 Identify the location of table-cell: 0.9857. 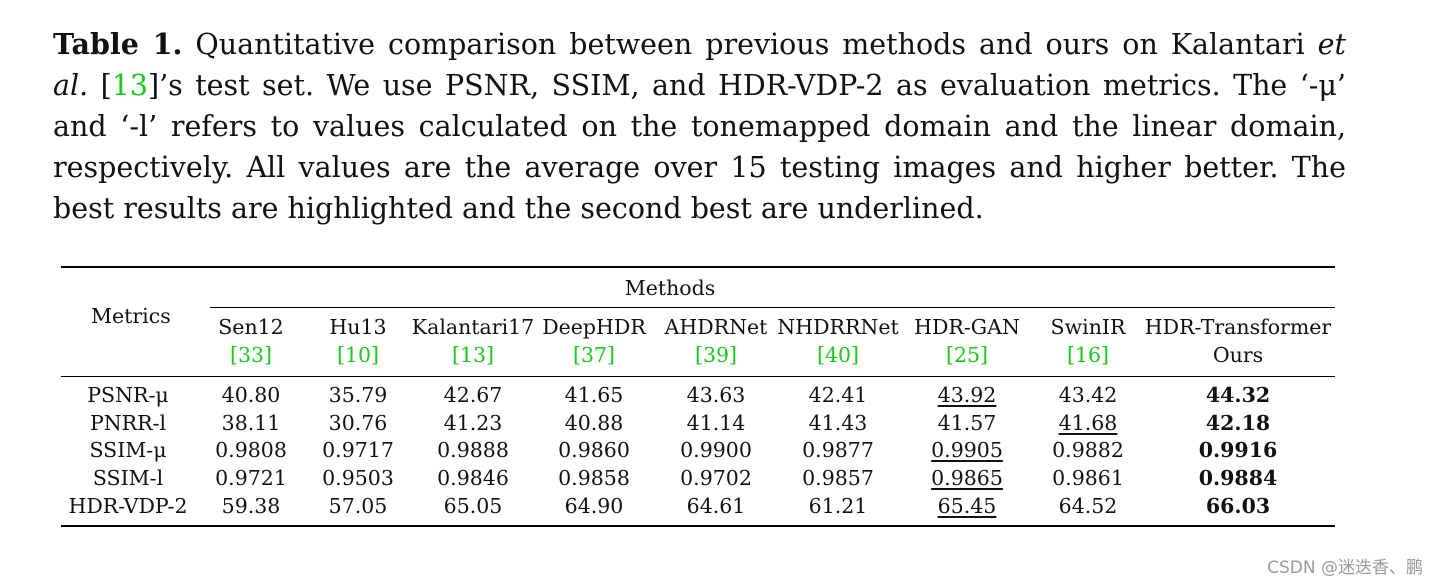
(838, 478).